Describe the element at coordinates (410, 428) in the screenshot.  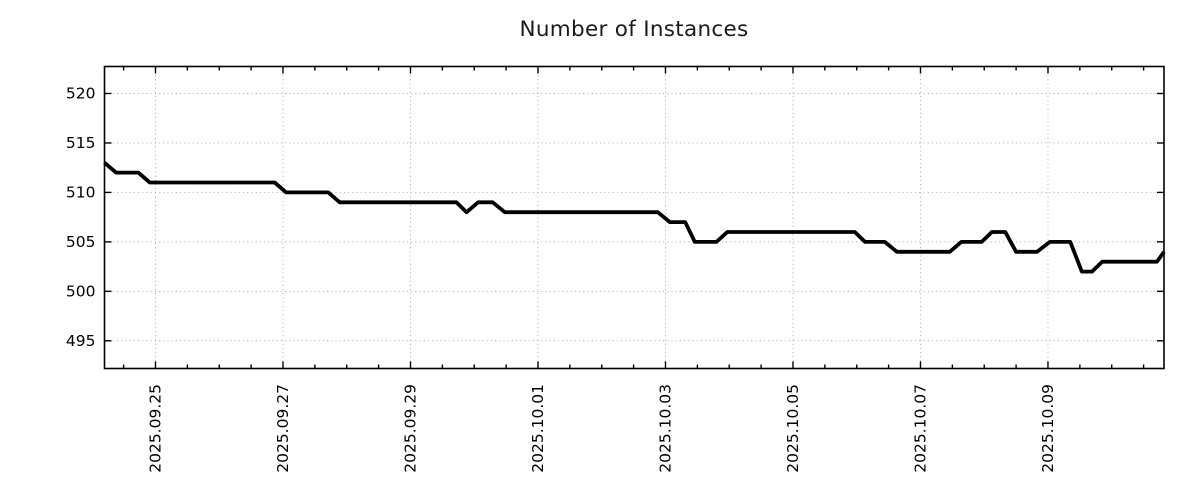
I see `svg-text: 2025.09.29` at that location.